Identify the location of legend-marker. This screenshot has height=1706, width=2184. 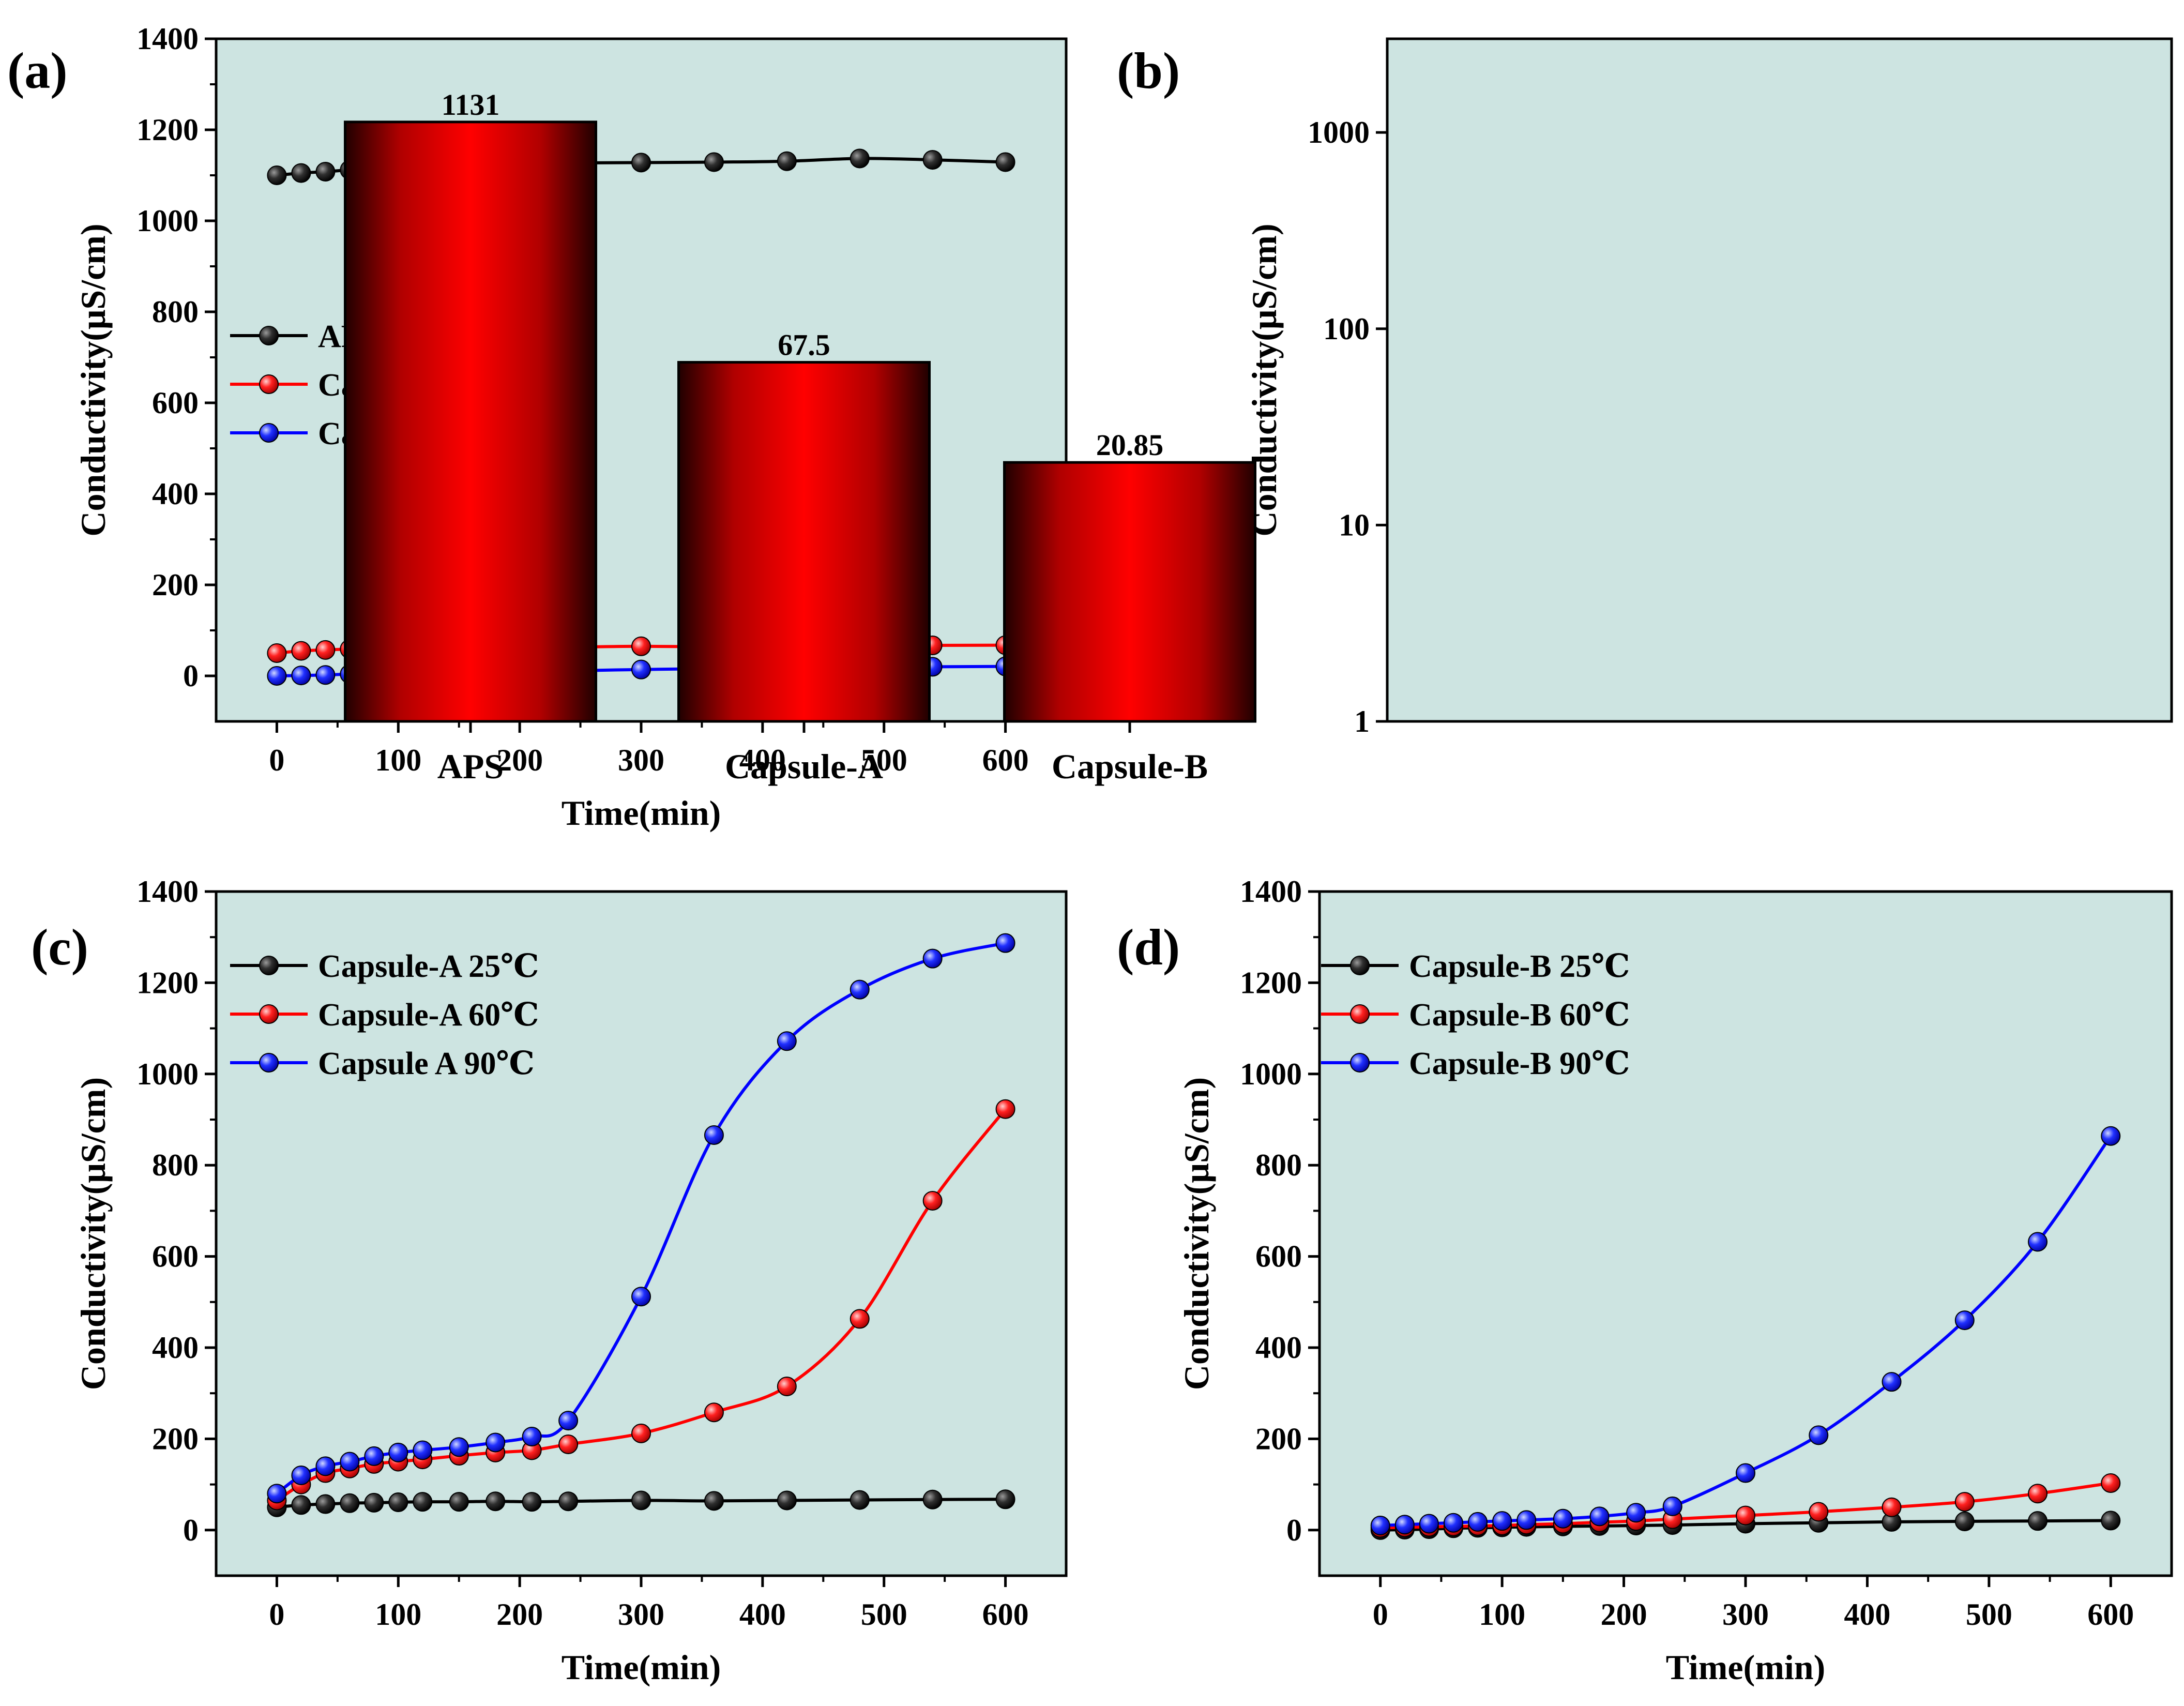
(269, 384).